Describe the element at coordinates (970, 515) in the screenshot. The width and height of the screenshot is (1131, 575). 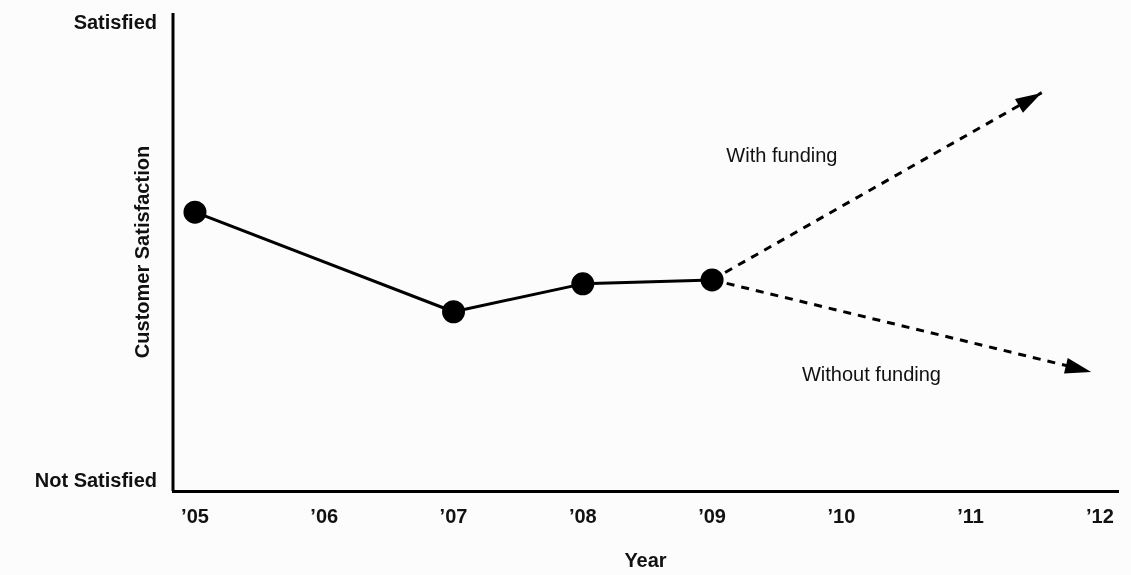
I see `x-tick-label: ’11` at that location.